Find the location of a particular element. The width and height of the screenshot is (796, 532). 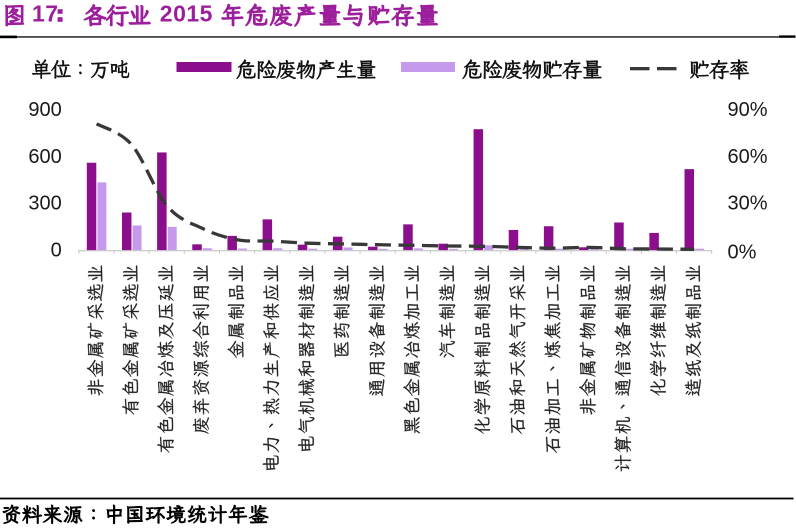

svg-text: 17 is located at coordinates (45, 14).